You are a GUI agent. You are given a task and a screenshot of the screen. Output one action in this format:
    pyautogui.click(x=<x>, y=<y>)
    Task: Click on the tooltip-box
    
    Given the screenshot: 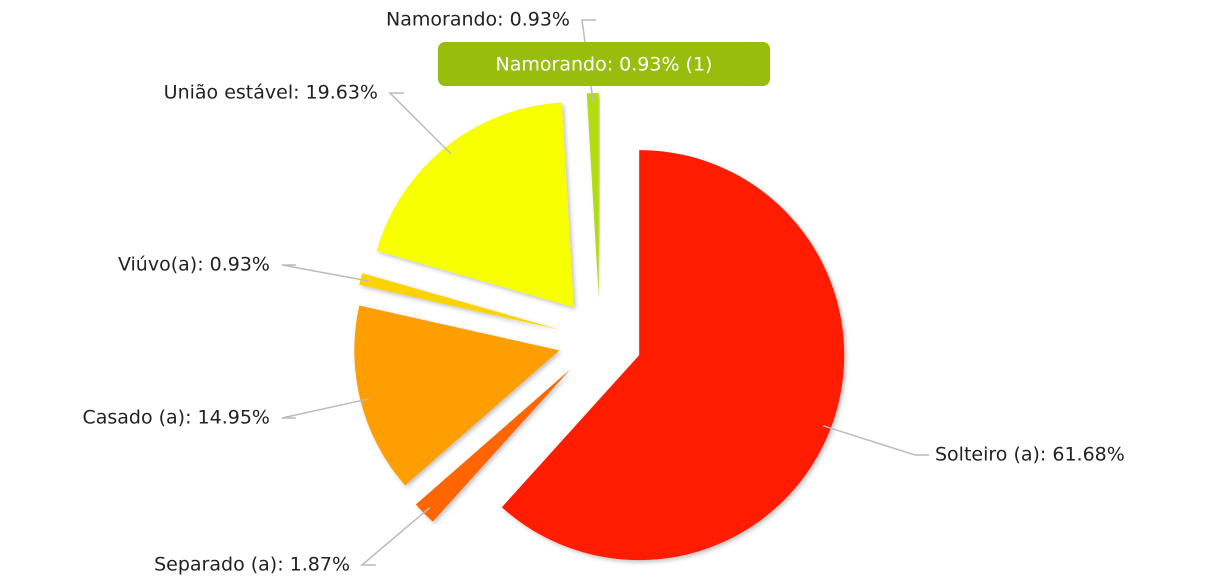 What is the action you would take?
    pyautogui.click(x=604, y=64)
    